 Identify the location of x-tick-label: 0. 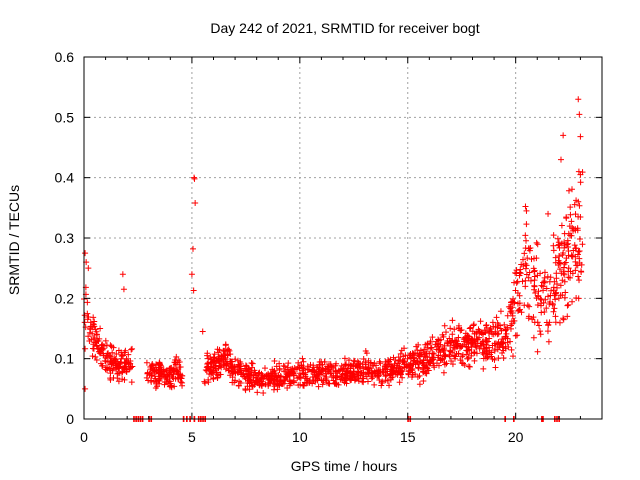
(84, 437).